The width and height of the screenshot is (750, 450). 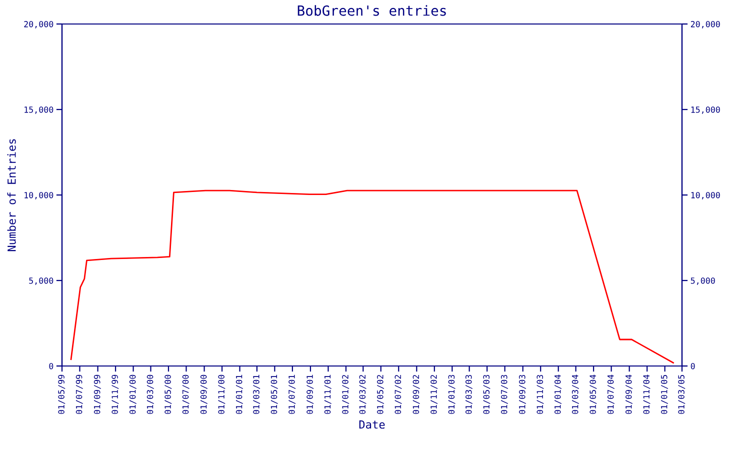 I want to click on x-tick-label: 01/01/05, so click(x=664, y=394).